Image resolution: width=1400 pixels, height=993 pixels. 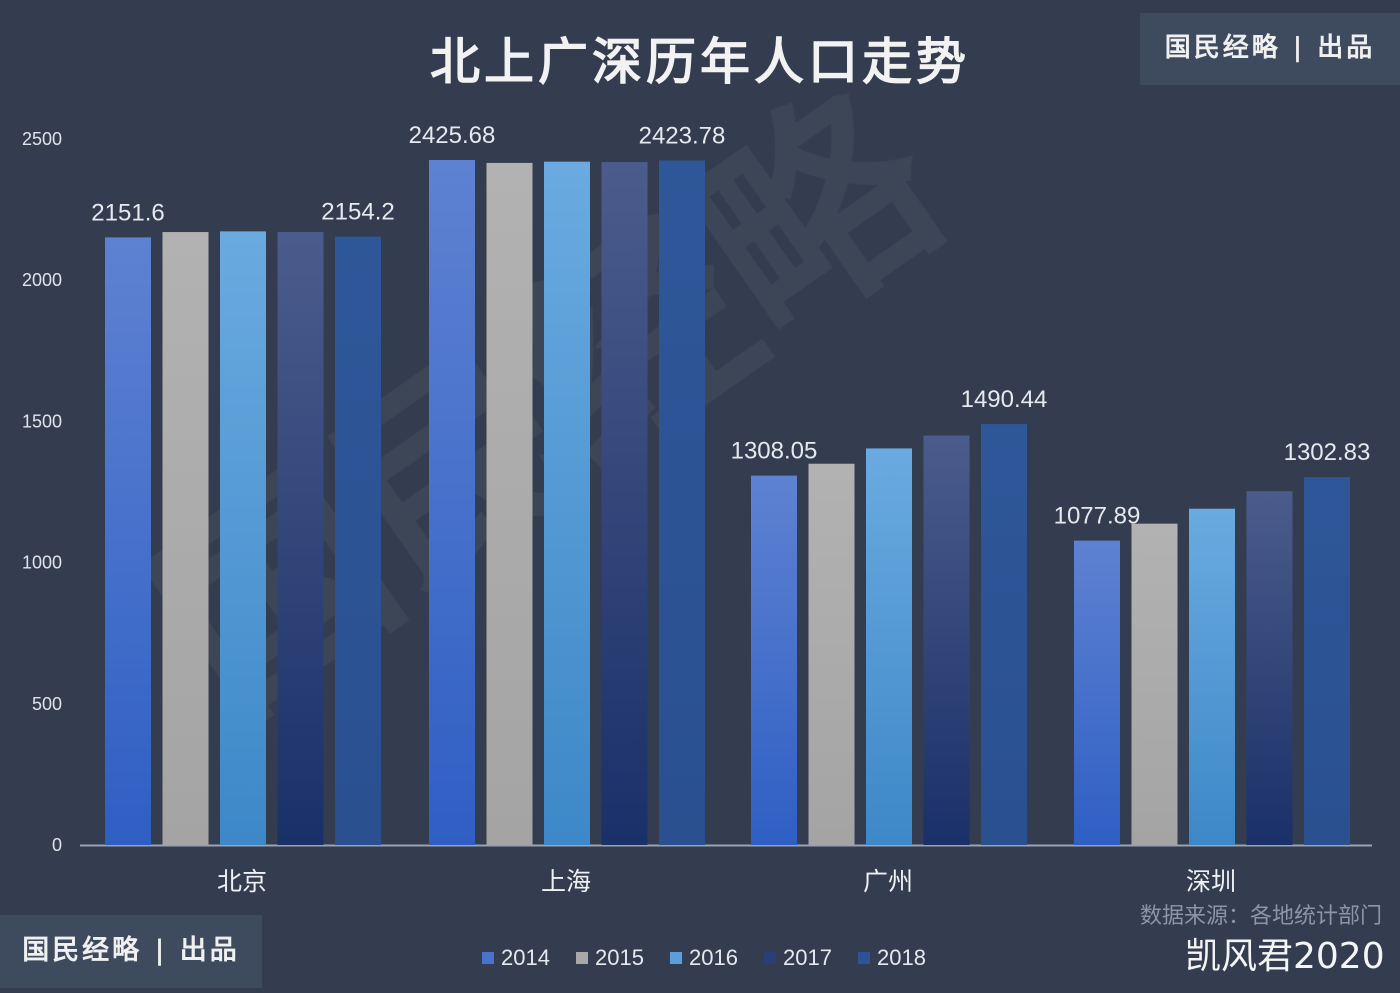 What do you see at coordinates (358, 540) in the screenshot?
I see `bar-2018-北京` at bounding box center [358, 540].